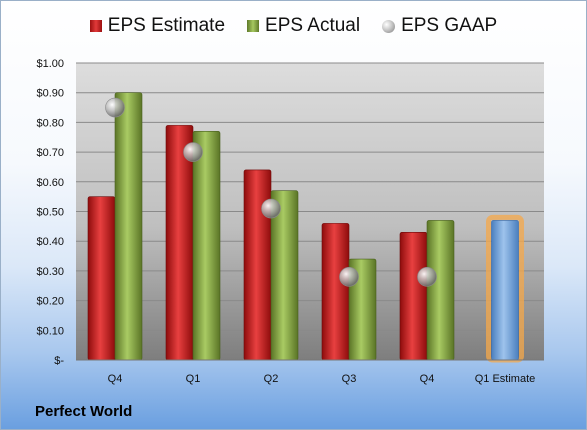 The height and width of the screenshot is (430, 587). I want to click on company-name: Perfect World, so click(84, 411).